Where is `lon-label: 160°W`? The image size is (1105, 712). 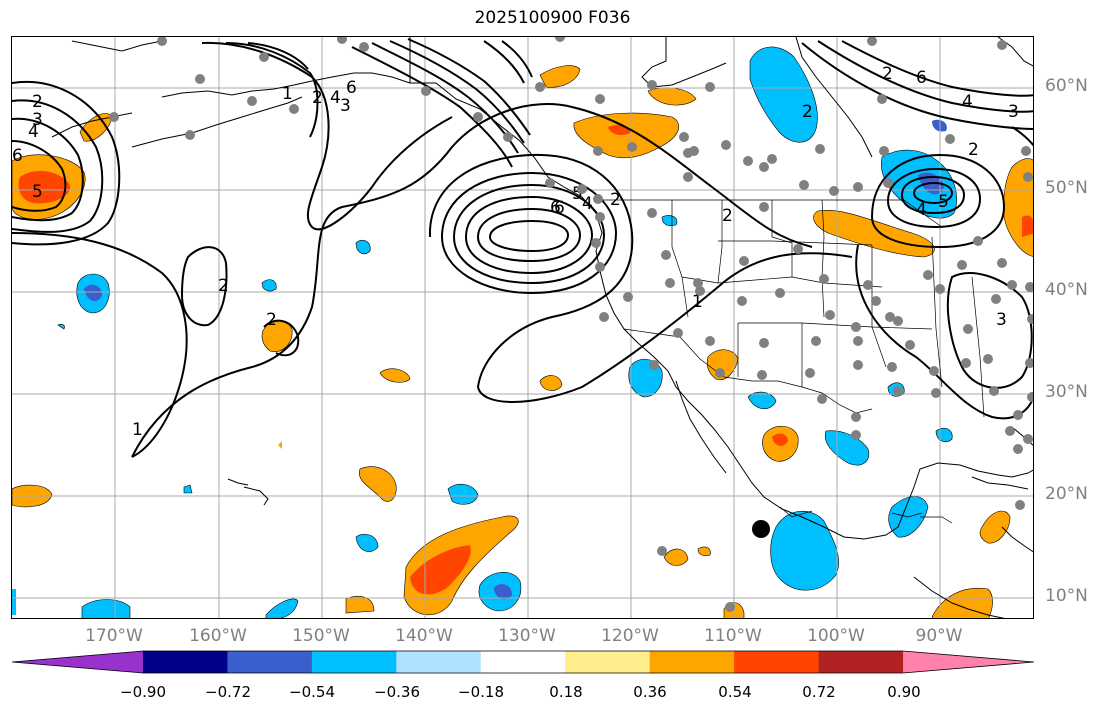 lon-label: 160°W is located at coordinates (218, 636).